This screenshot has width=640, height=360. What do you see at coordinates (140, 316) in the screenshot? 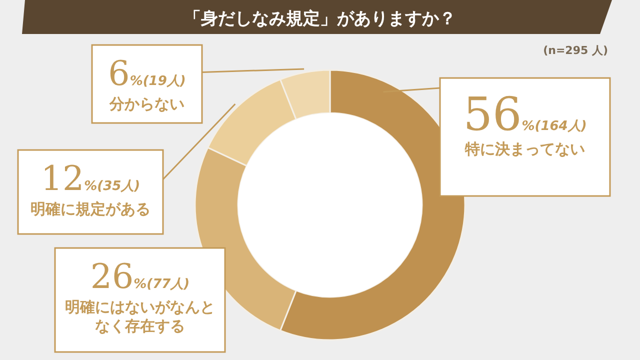
I see `slice-label: 明確にはないがなんとなく存在する` at bounding box center [140, 316].